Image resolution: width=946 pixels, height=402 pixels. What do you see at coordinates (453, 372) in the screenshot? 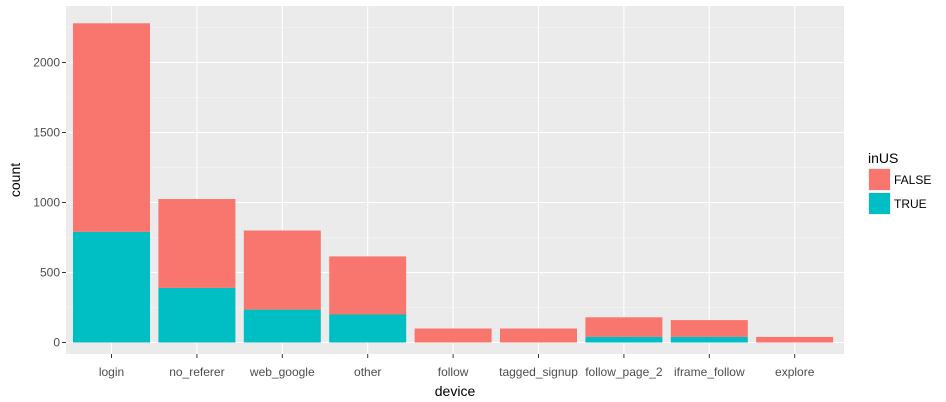
I see `x-tick-label: follow` at bounding box center [453, 372].